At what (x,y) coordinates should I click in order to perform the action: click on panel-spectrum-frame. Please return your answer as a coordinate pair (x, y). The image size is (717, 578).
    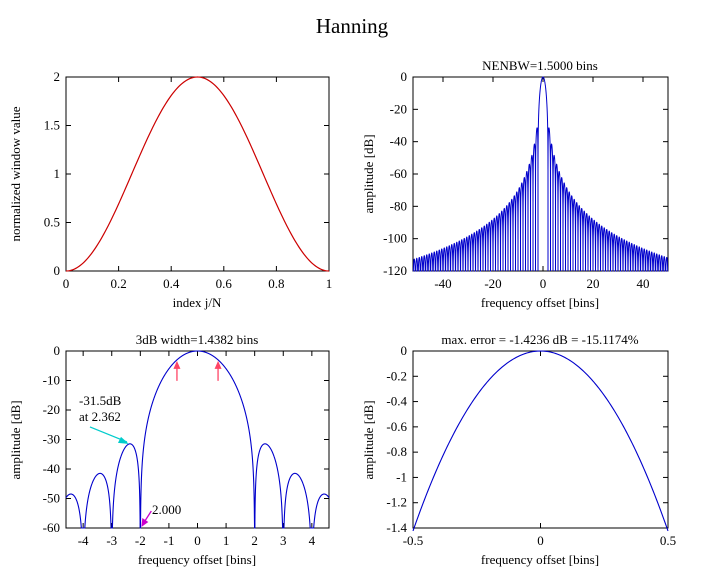
    Looking at the image, I should click on (540, 174).